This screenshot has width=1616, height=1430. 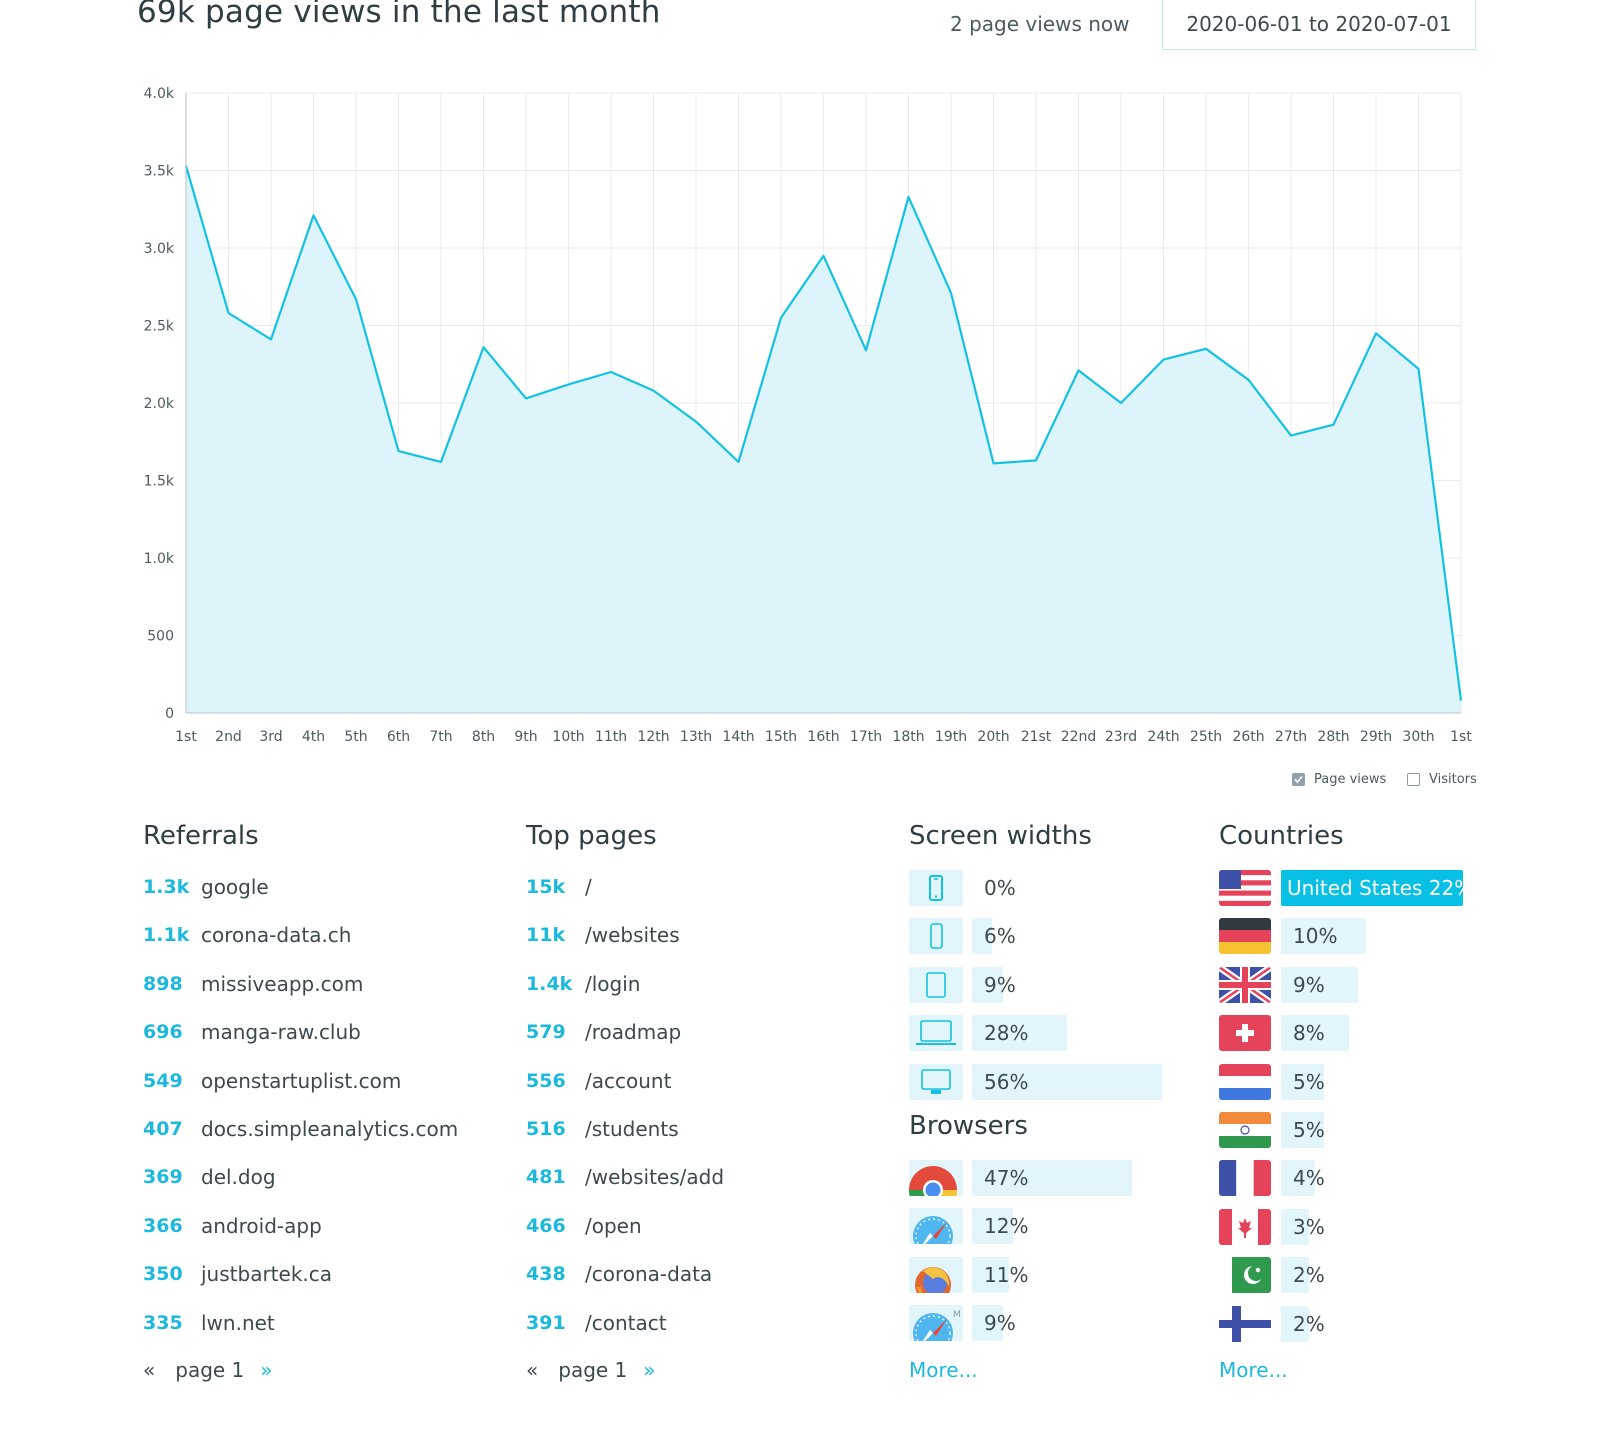 I want to click on visitors-checkbox, so click(x=1413, y=779).